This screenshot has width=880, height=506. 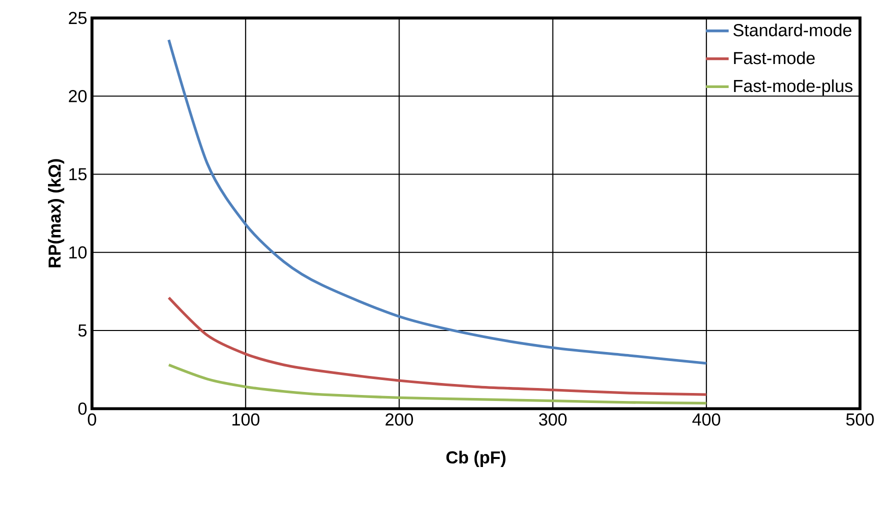 What do you see at coordinates (774, 57) in the screenshot?
I see `legend-label: Fast-mode` at bounding box center [774, 57].